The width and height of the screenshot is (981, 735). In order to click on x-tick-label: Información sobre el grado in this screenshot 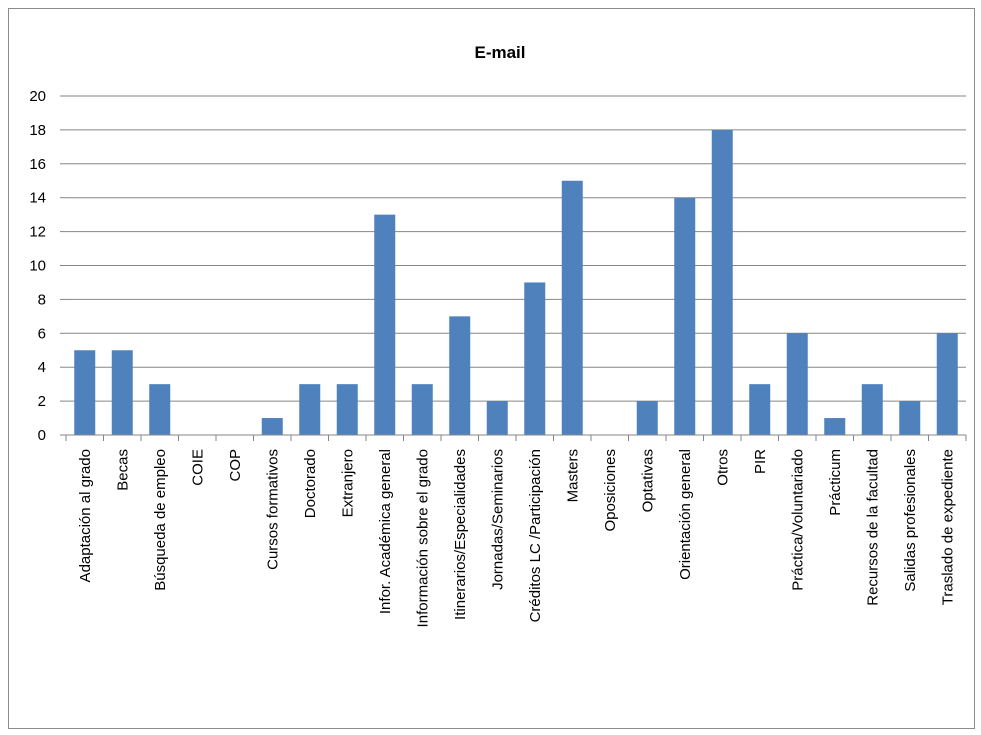, I will do `click(422, 538)`.